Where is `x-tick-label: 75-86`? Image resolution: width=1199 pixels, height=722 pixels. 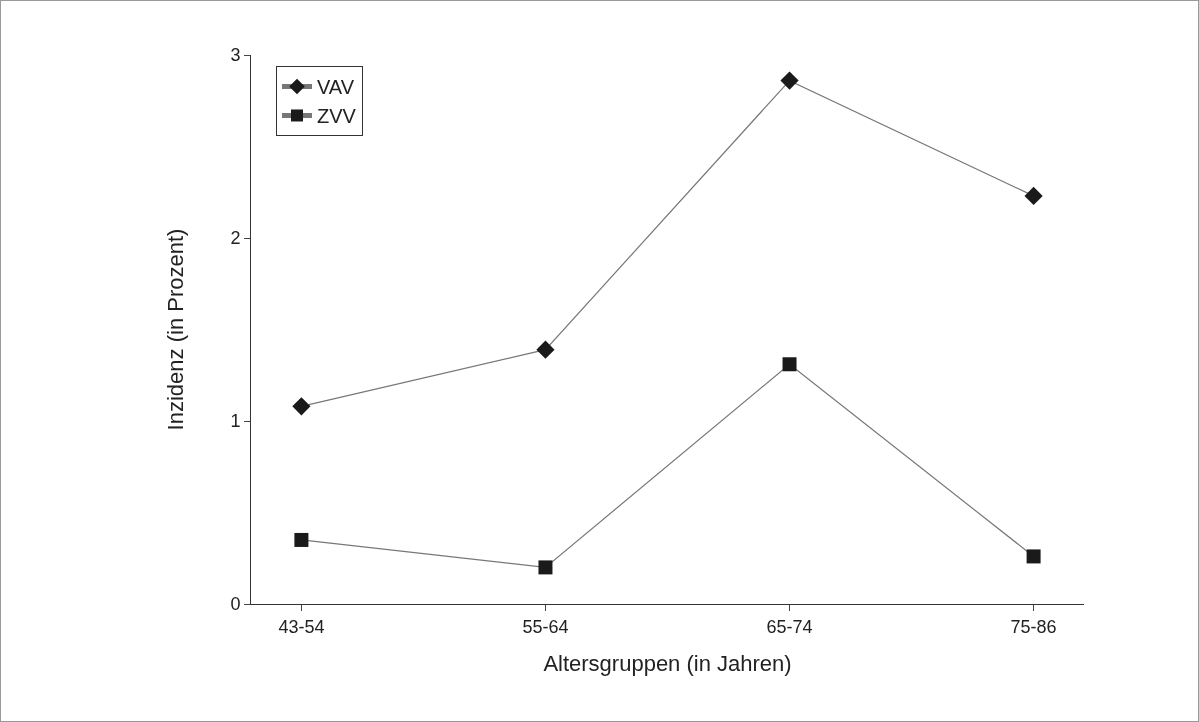 x-tick-label: 75-86 is located at coordinates (1033, 626).